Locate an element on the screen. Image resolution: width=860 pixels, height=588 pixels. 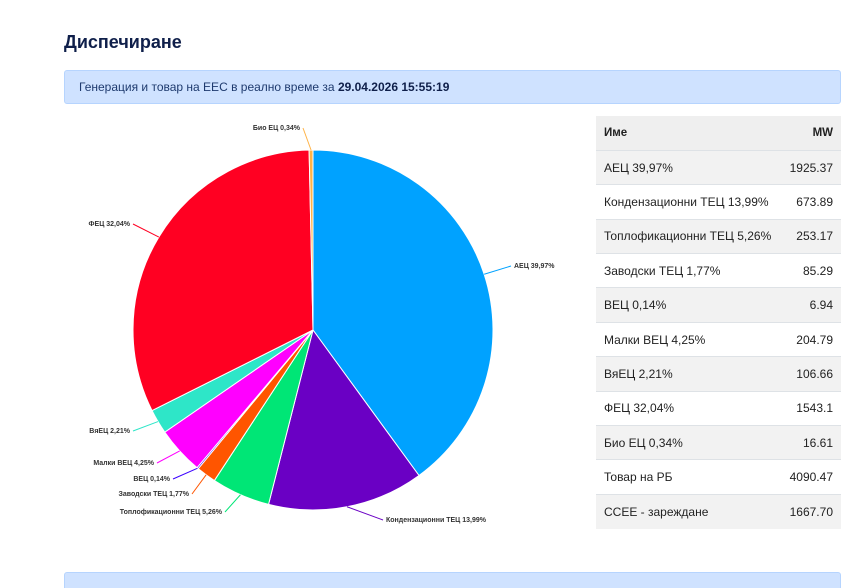
row-mw-value: 85.29 is located at coordinates (811, 270).